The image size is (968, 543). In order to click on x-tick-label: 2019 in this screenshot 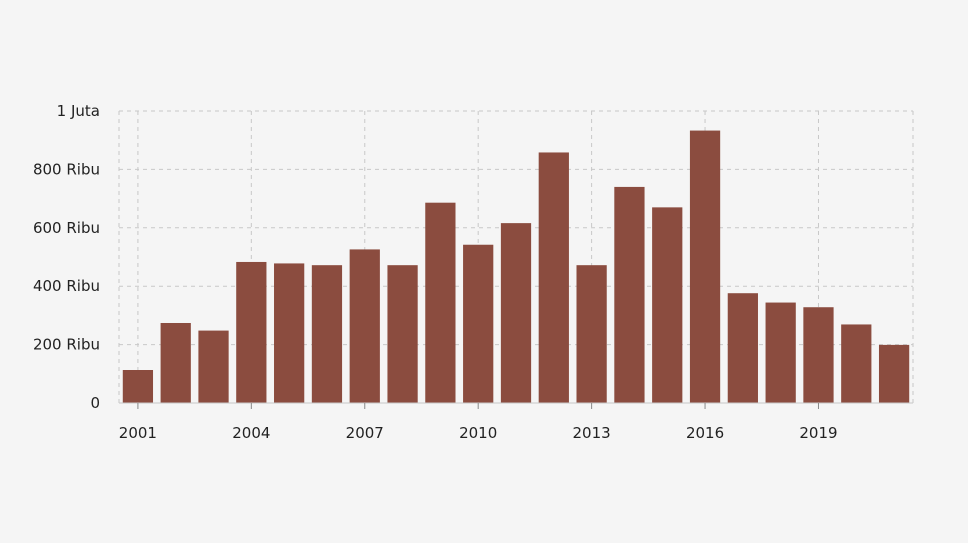, I will do `click(818, 433)`.